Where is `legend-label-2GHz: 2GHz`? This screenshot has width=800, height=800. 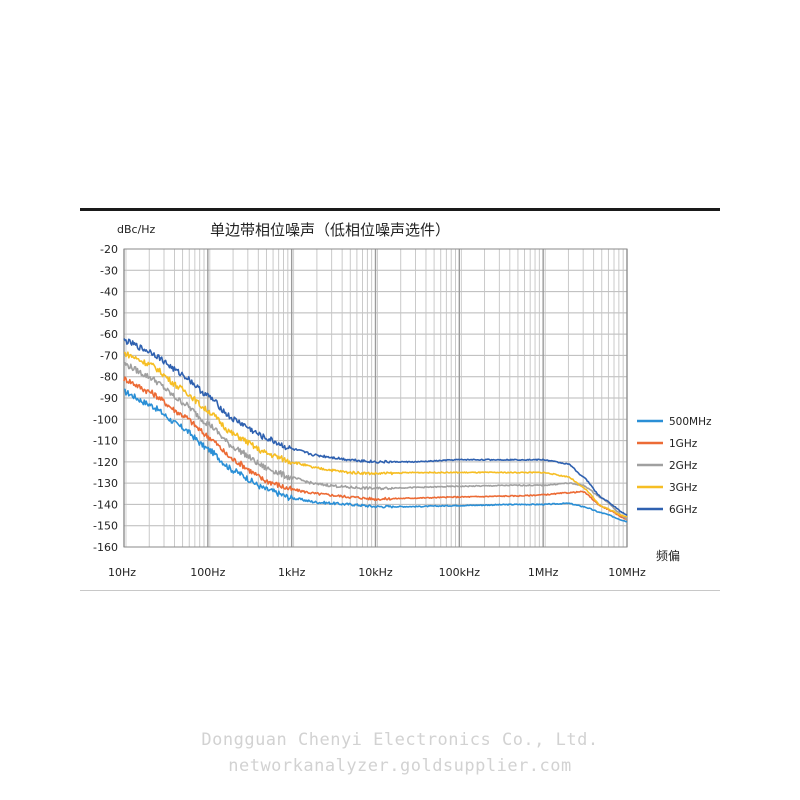 legend-label-2GHz: 2GHz is located at coordinates (683, 466).